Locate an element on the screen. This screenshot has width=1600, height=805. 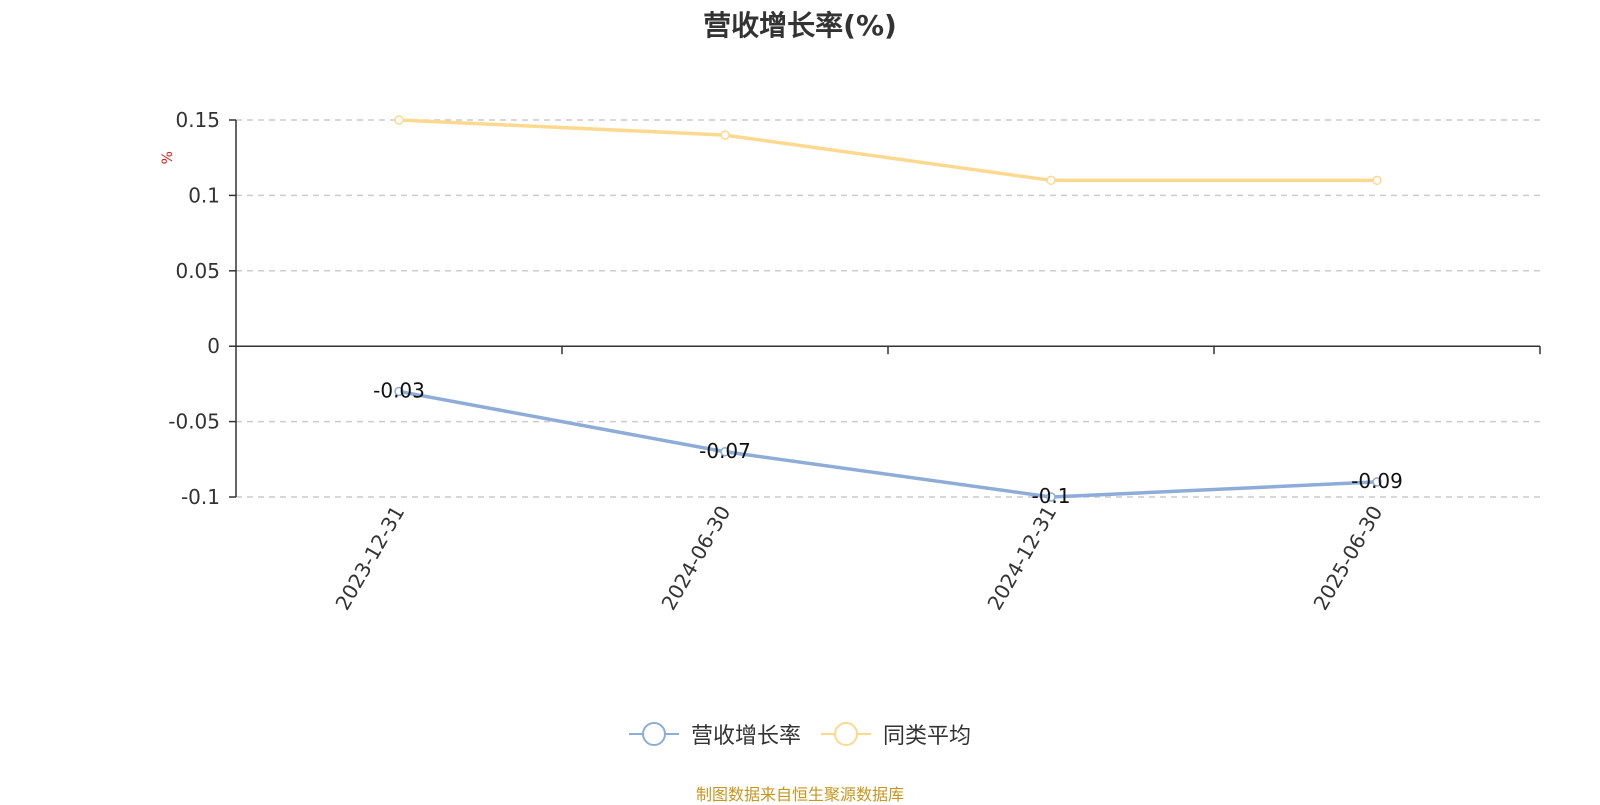
legend-marker-revenue-icon is located at coordinates (653, 734).